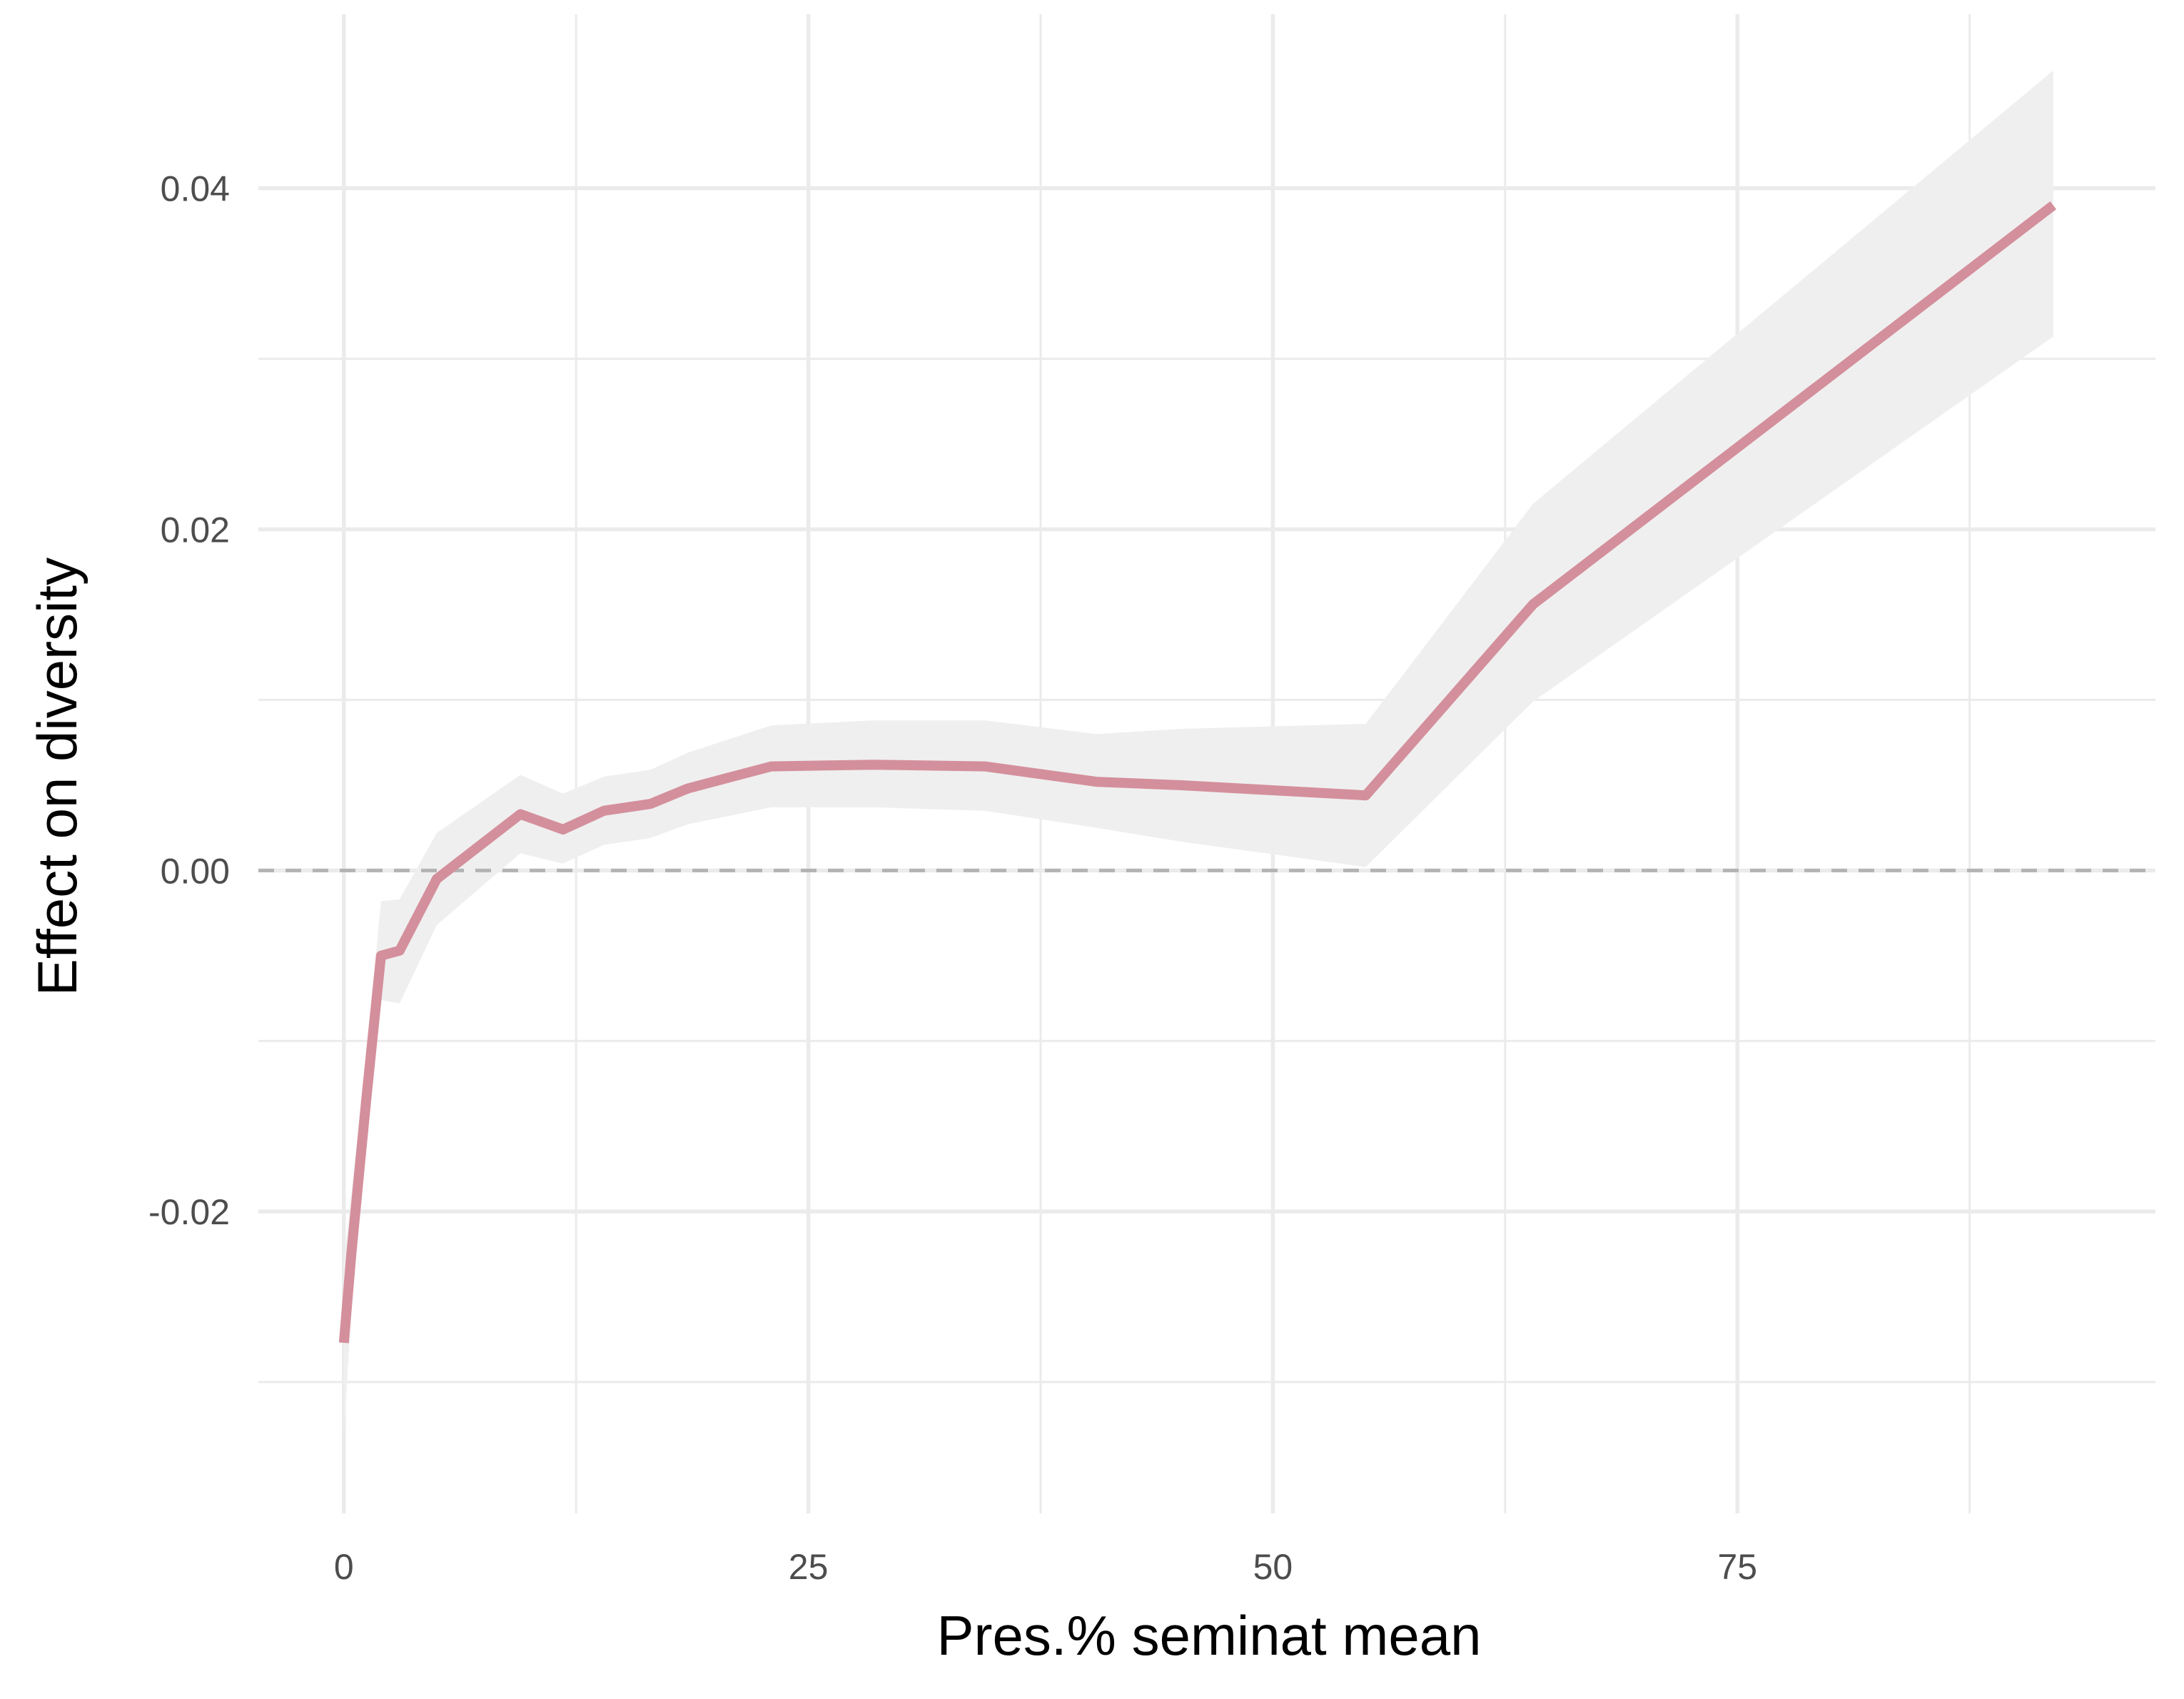 Image resolution: width=2184 pixels, height=1699 pixels. What do you see at coordinates (809, 1567) in the screenshot?
I see `x-tick-label: 25` at bounding box center [809, 1567].